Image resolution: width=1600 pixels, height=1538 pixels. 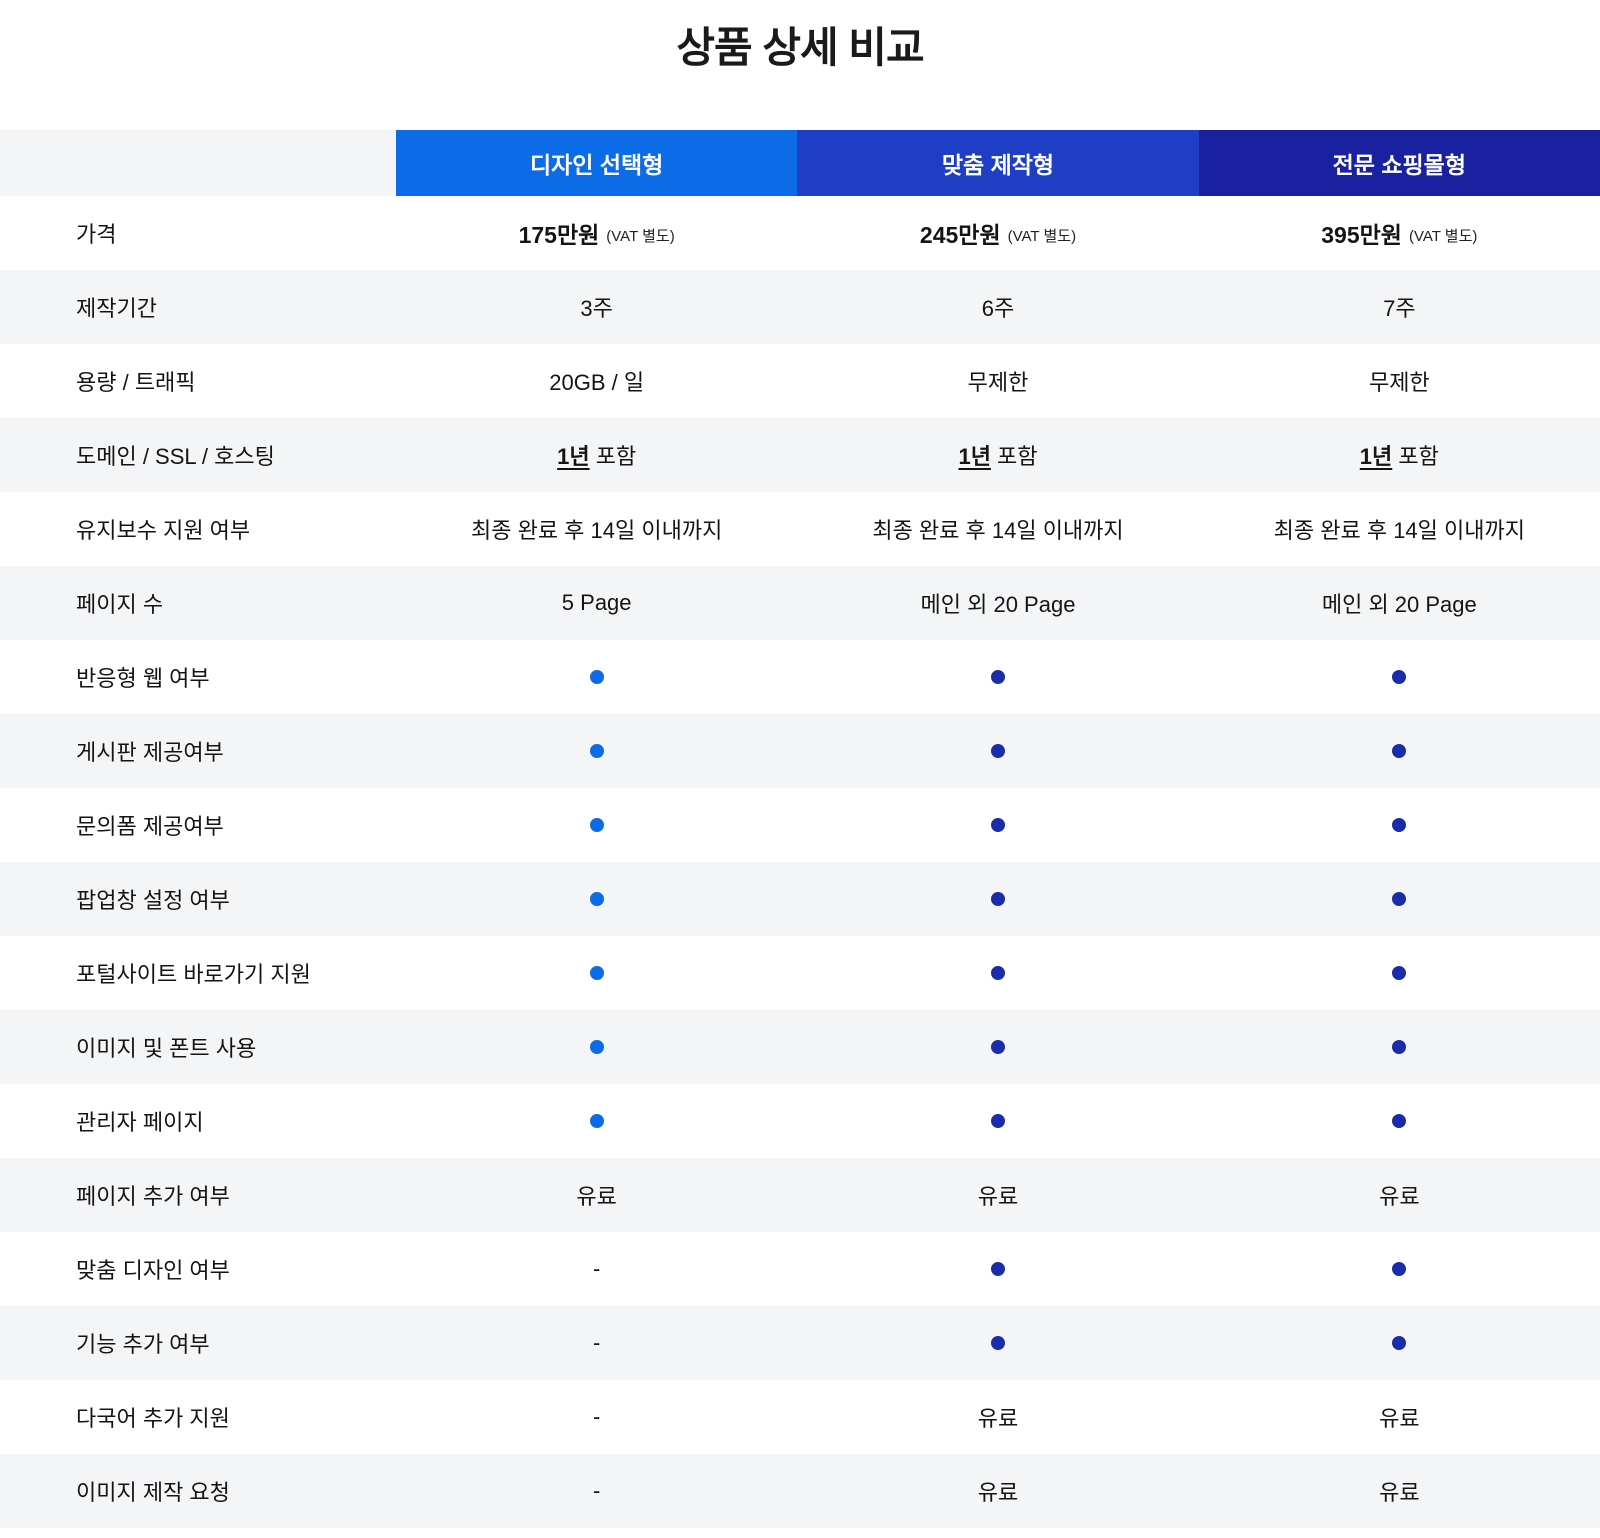 What do you see at coordinates (136, 382) in the screenshot?
I see `row-label: 용량 / 트래픽` at bounding box center [136, 382].